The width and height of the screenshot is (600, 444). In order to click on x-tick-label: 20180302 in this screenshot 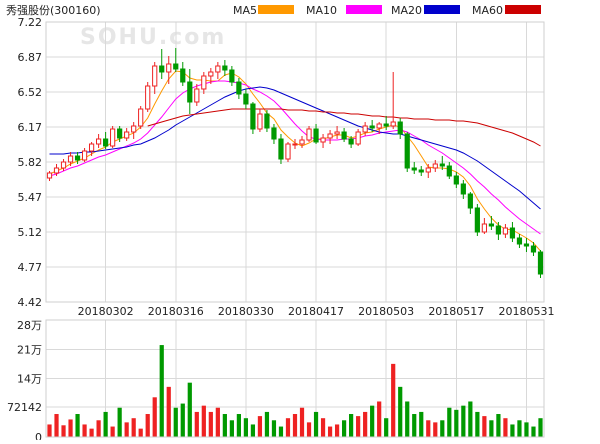, I will do `click(106, 311)`.